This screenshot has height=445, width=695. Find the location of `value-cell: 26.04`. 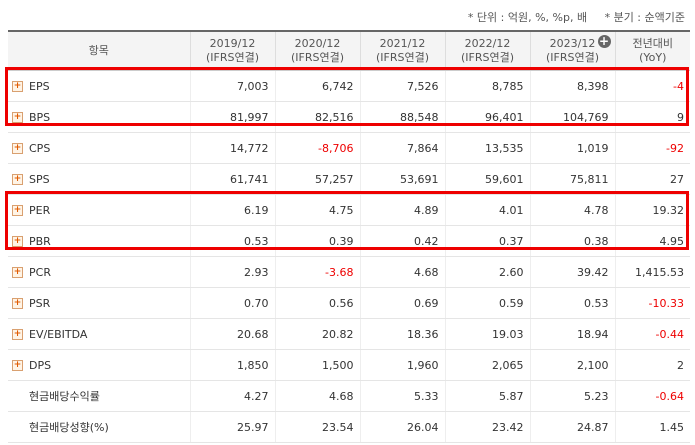

value-cell: 26.04 is located at coordinates (402, 427).